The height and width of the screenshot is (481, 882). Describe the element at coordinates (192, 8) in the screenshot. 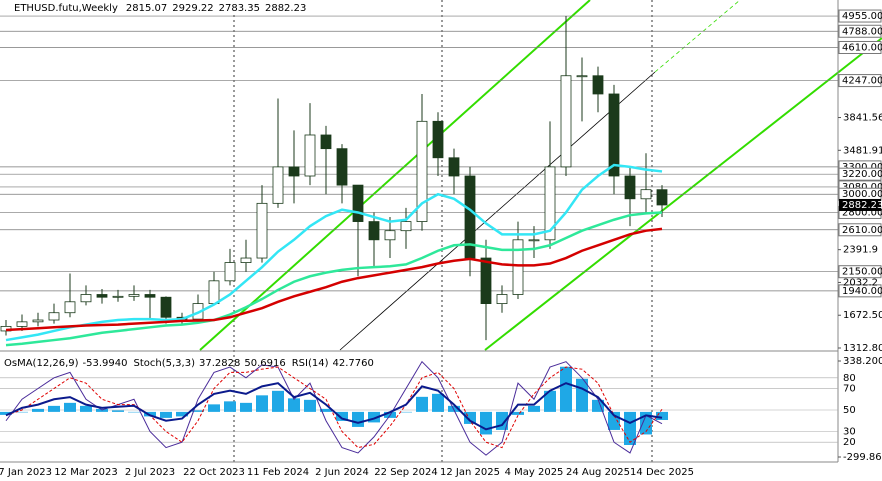

I see `high-value: 2929.22` at that location.